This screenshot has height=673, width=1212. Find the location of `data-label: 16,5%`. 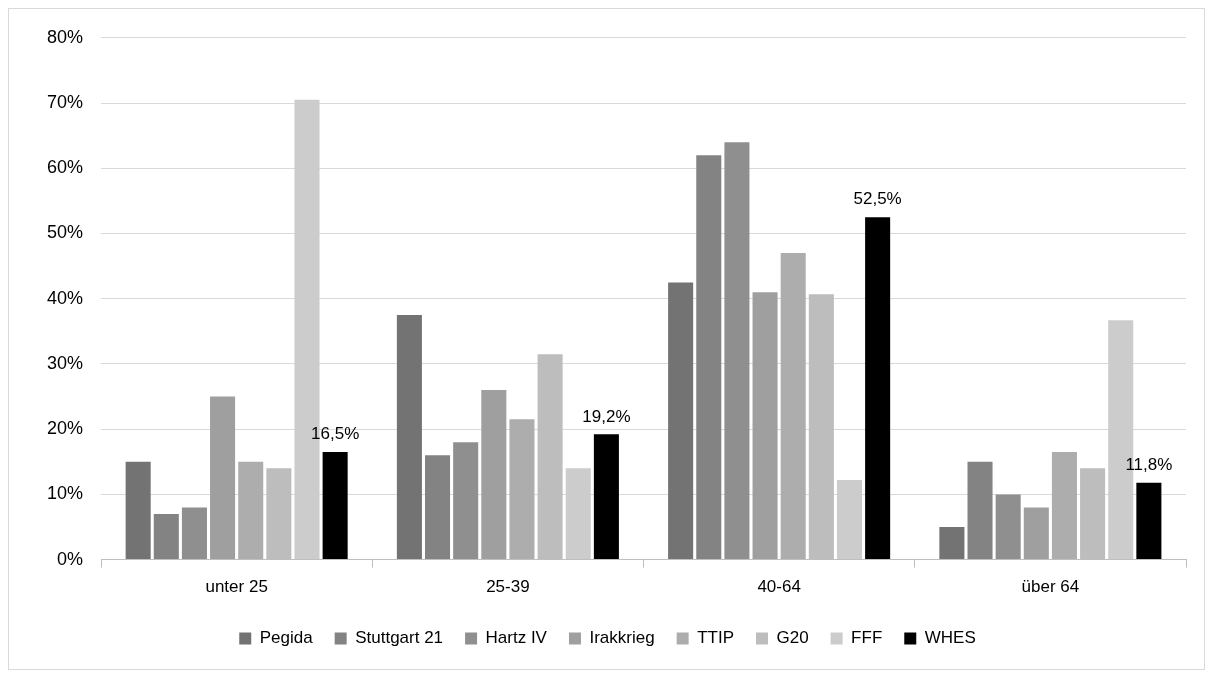

data-label: 16,5% is located at coordinates (335, 434).